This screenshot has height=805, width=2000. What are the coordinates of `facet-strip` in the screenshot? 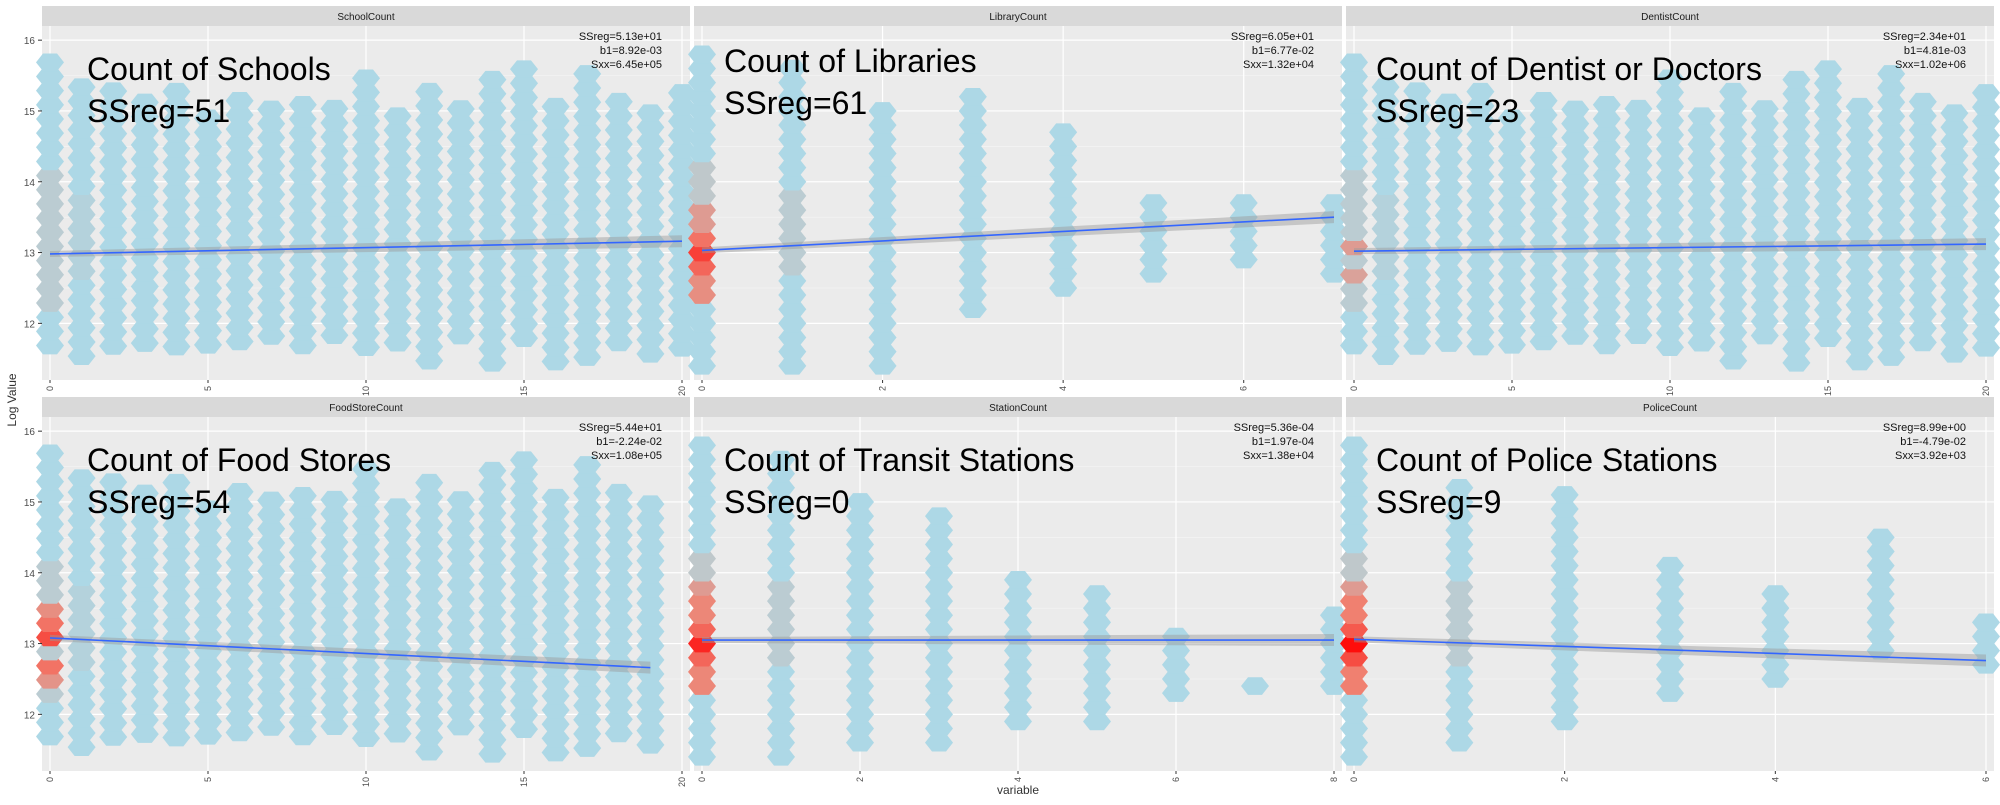 It's located at (1670, 407).